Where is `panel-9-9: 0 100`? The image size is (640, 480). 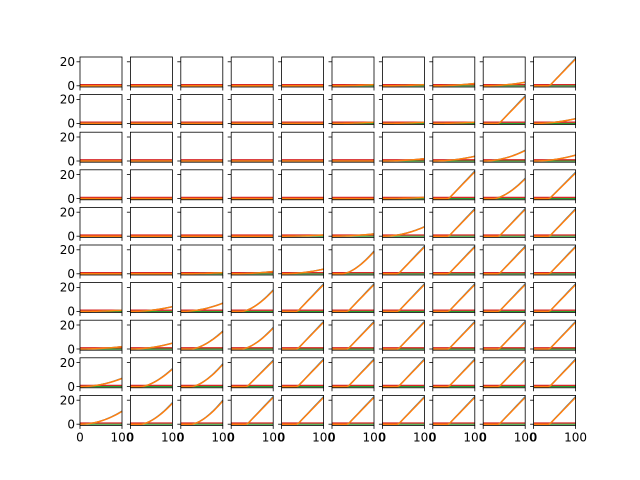 panel-9-9: 0 100 is located at coordinates (558, 419).